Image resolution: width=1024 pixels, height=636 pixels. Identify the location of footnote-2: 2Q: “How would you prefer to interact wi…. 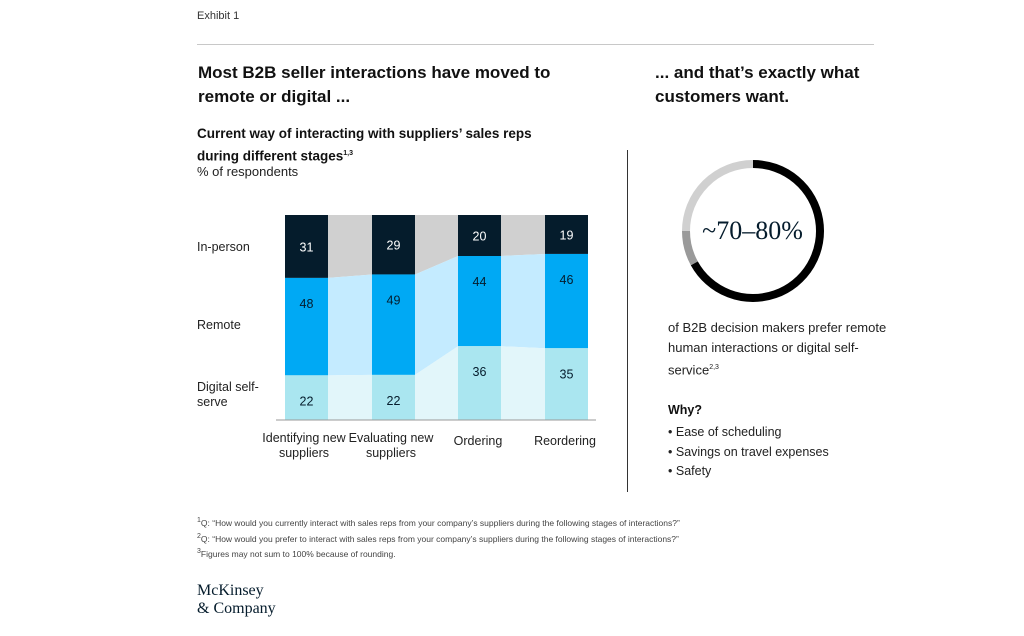
(438, 538).